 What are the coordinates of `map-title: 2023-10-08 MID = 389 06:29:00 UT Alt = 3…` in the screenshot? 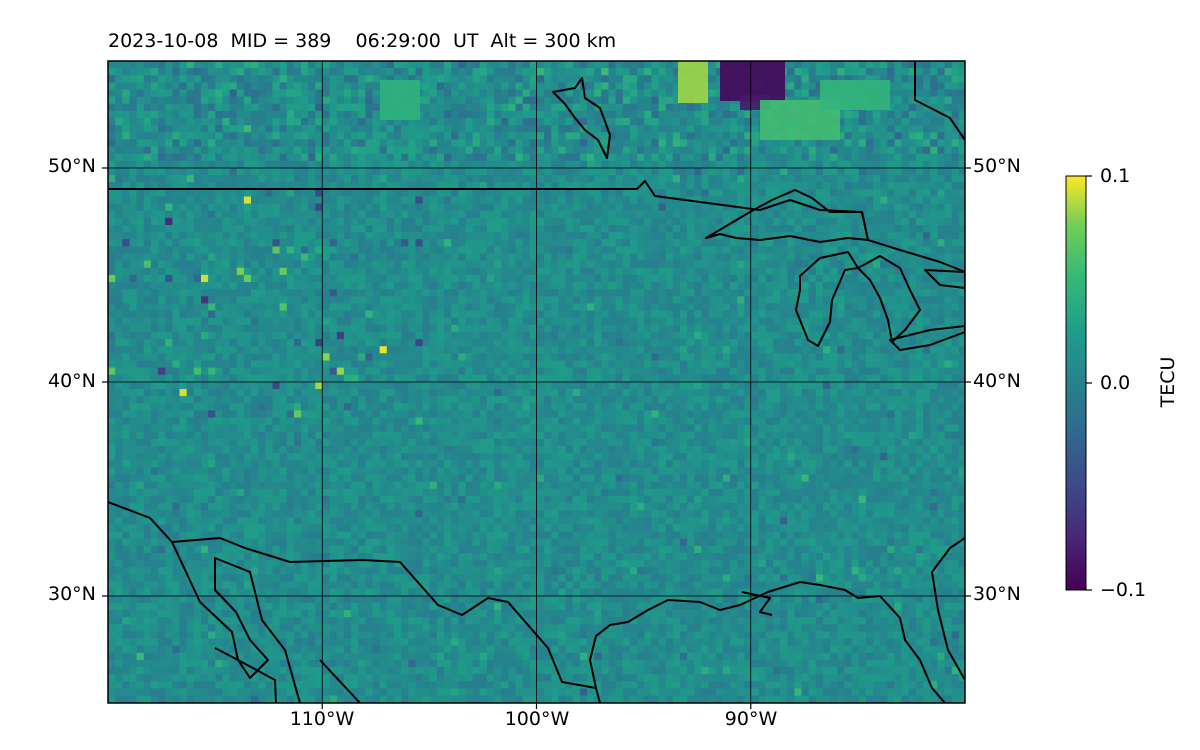 It's located at (362, 41).